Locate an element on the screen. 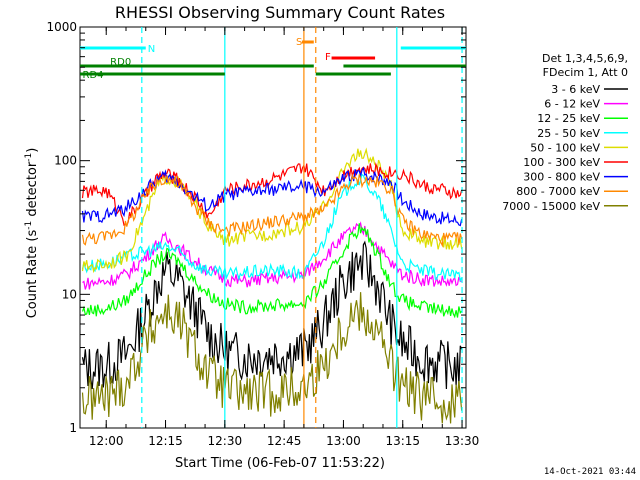  x-tick-label: 12:00 is located at coordinates (106, 441).